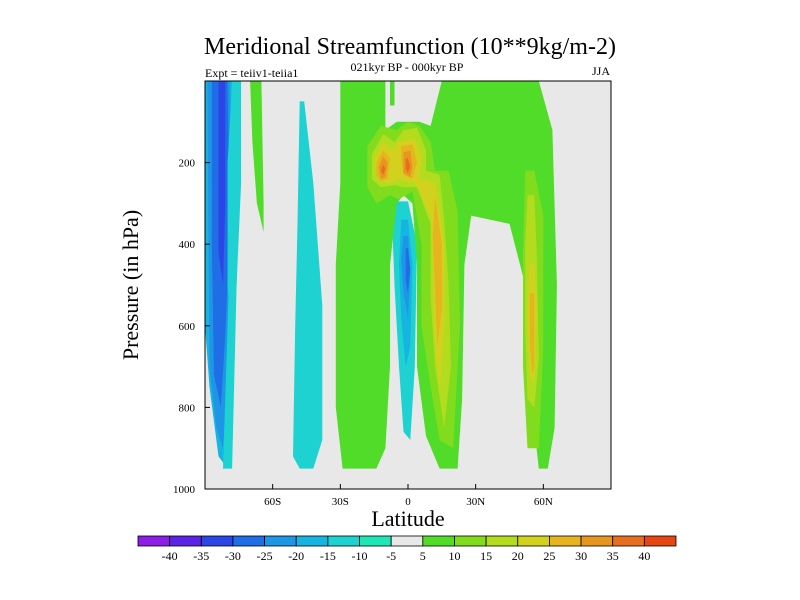  Describe the element at coordinates (251, 73) in the screenshot. I see `experiment-label: Expt = teiiv1-teiia1` at that location.